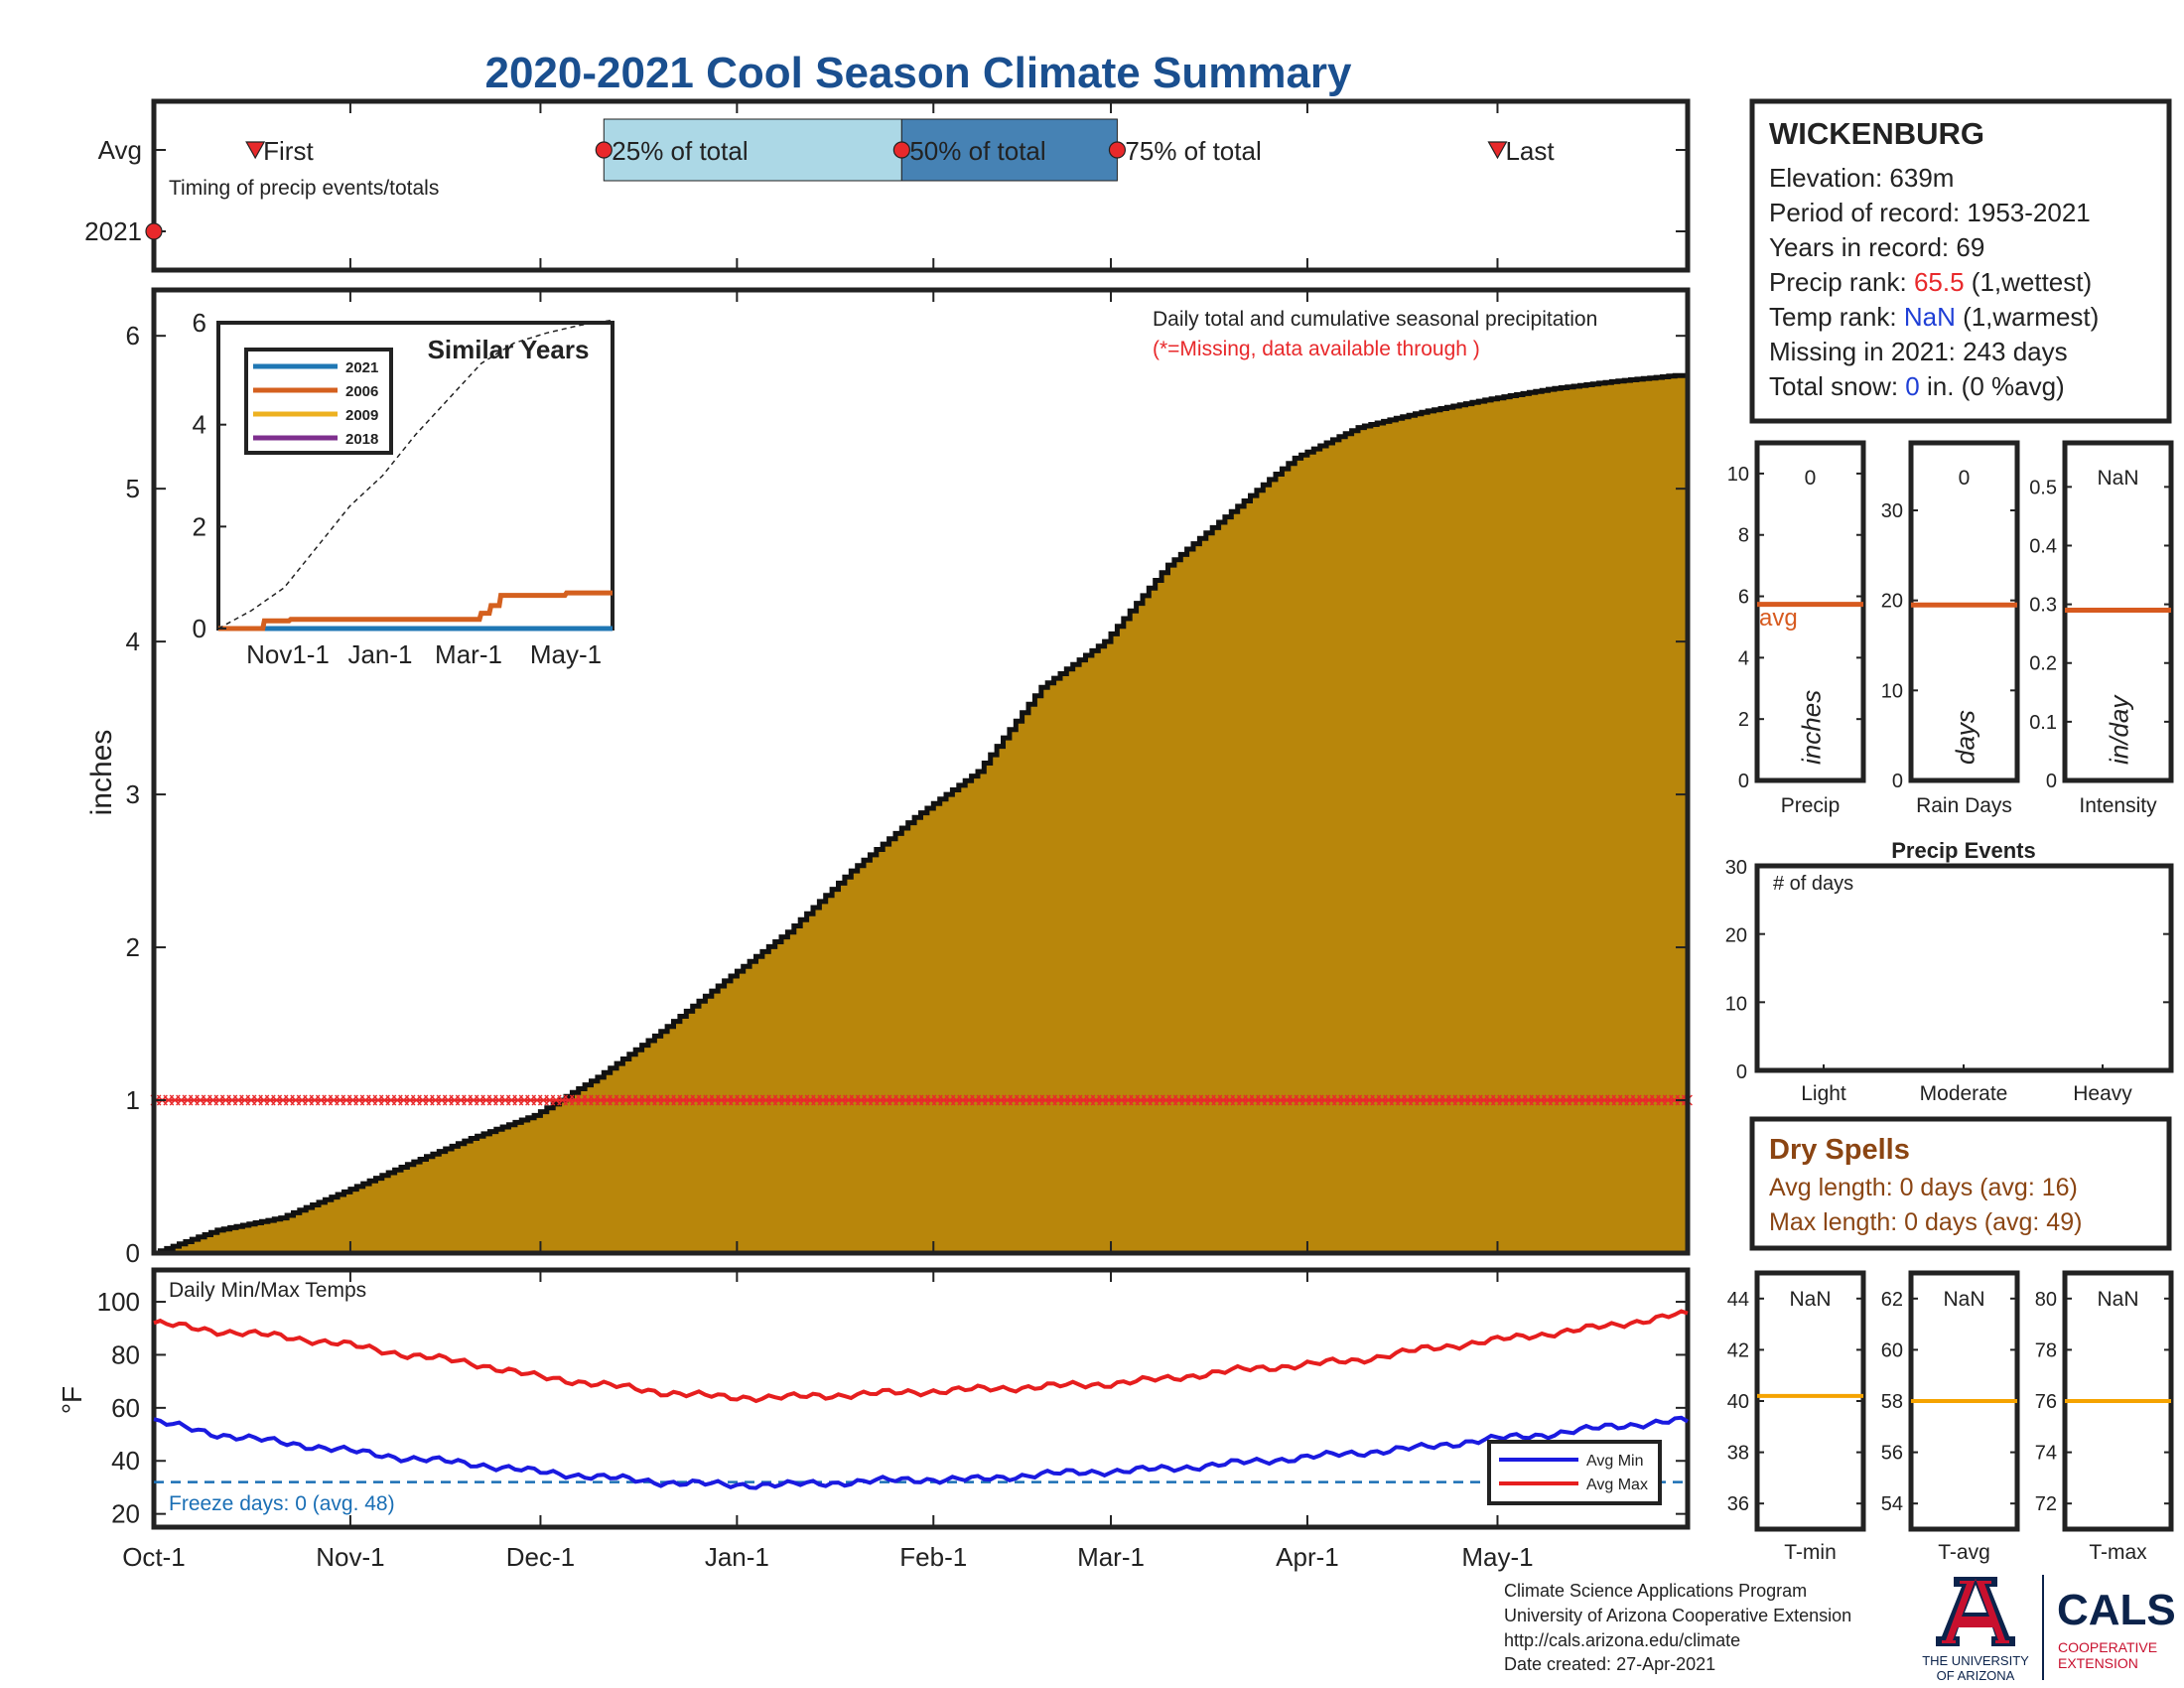 The height and width of the screenshot is (1688, 2184). I want to click on temp-panel-y-tick-label: 58, so click(1892, 1402).